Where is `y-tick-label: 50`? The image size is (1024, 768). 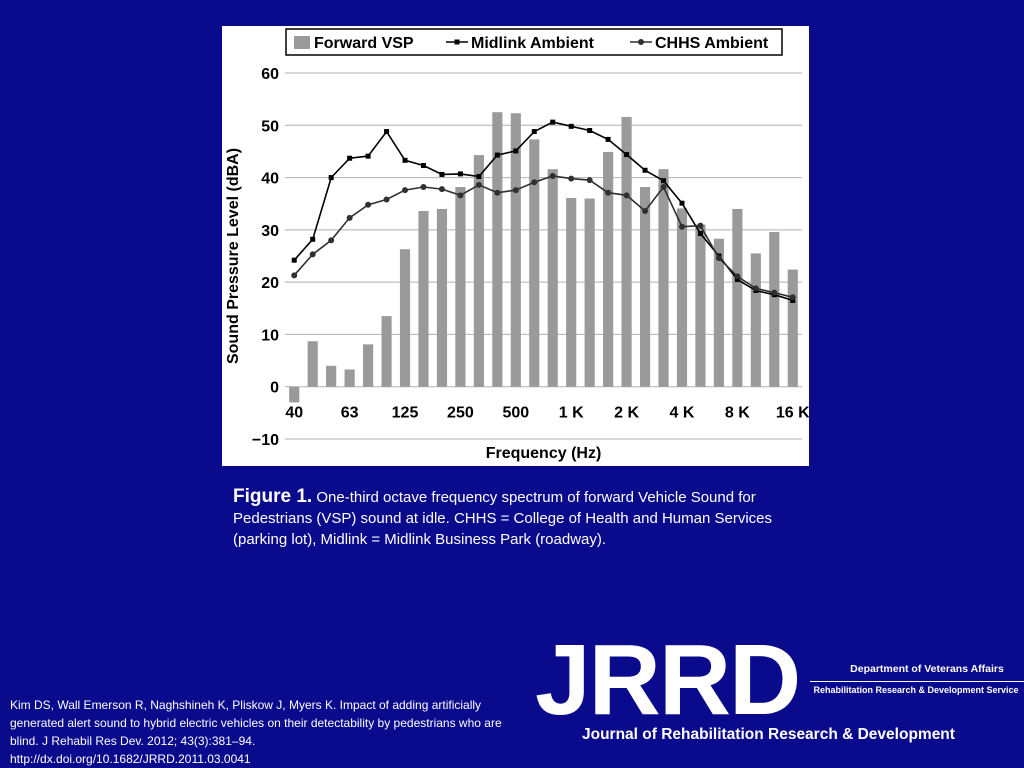
y-tick-label: 50 is located at coordinates (270, 126).